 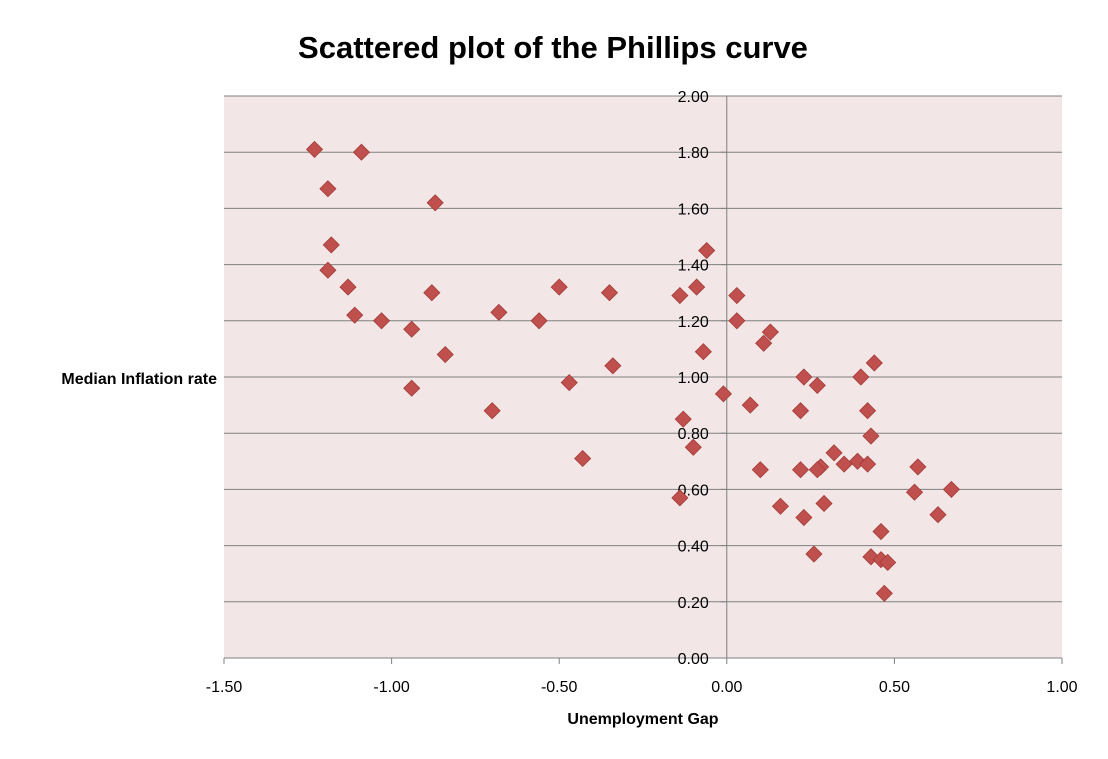 What do you see at coordinates (693, 434) in the screenshot?
I see `y-tick-label: 0.80` at bounding box center [693, 434].